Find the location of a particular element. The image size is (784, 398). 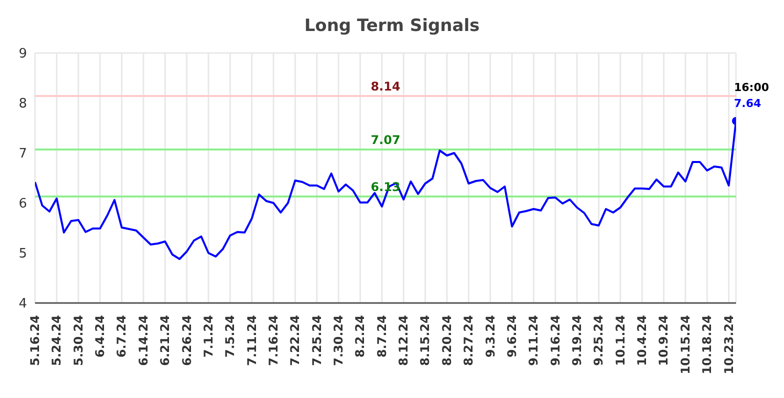

x-tick-label: 6.4.24 is located at coordinates (100, 336).